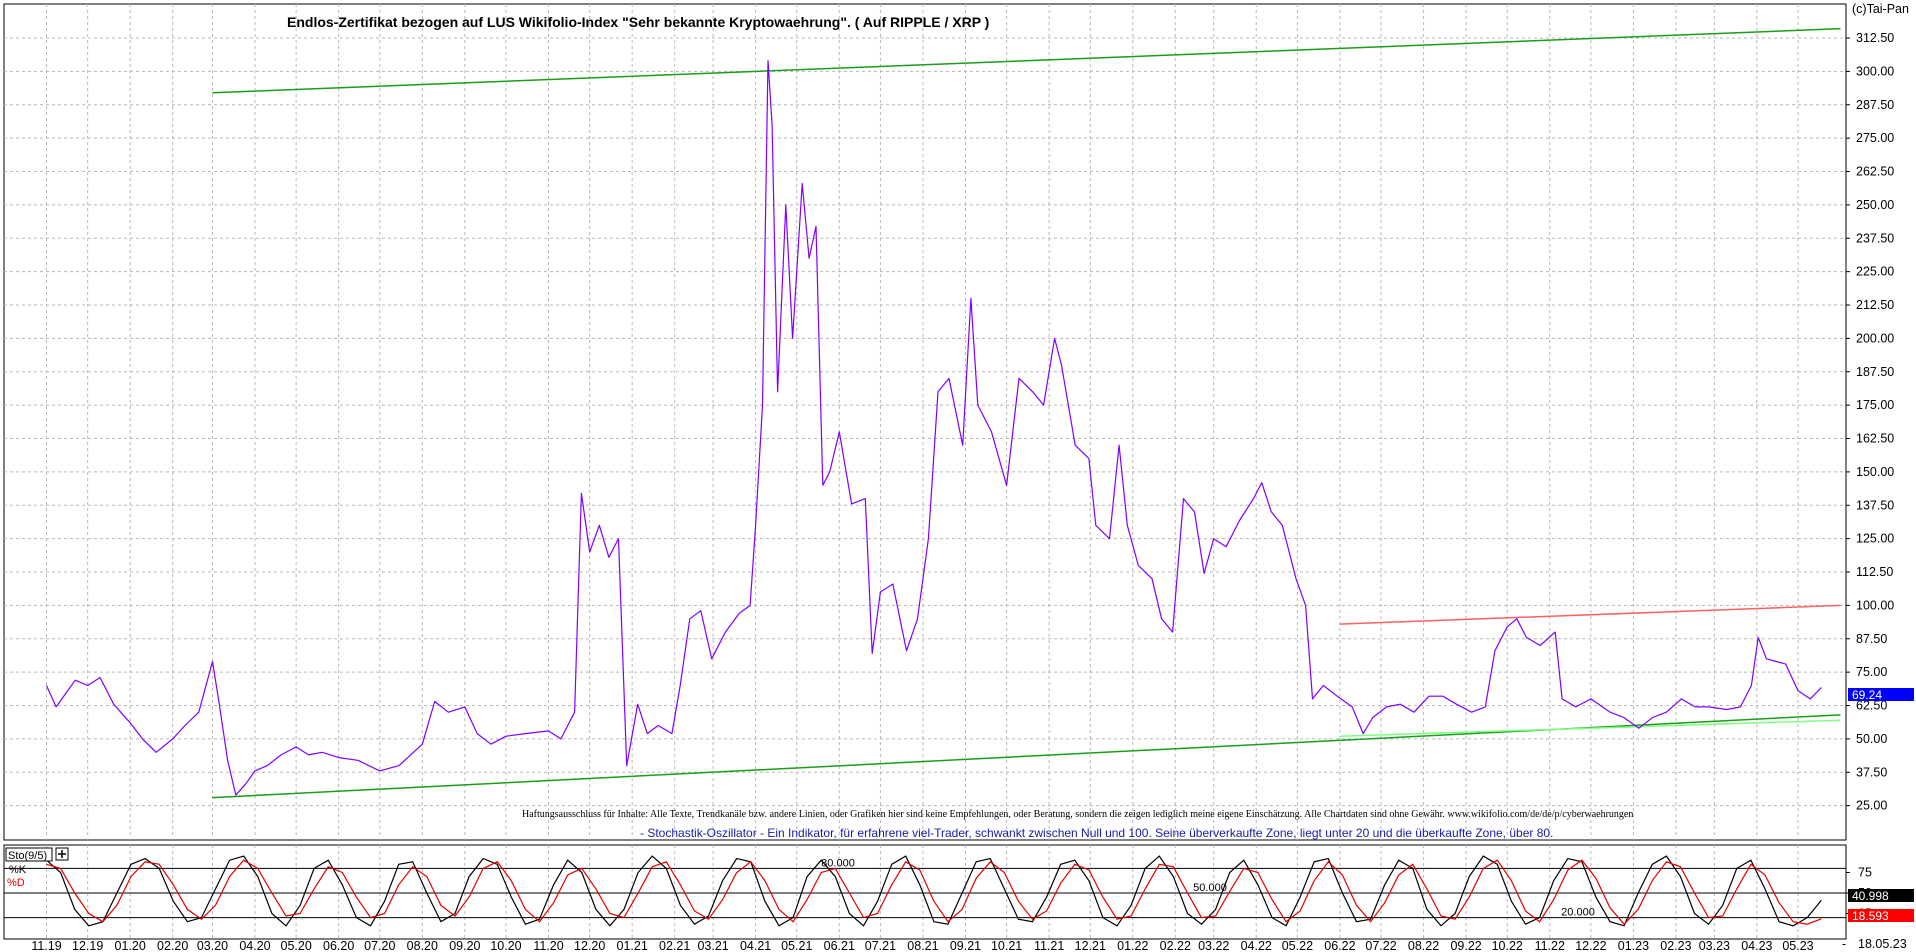 This screenshot has height=952, width=1916. Describe the element at coordinates (1132, 945) in the screenshot. I see `x-tick-label: 01.22` at that location.